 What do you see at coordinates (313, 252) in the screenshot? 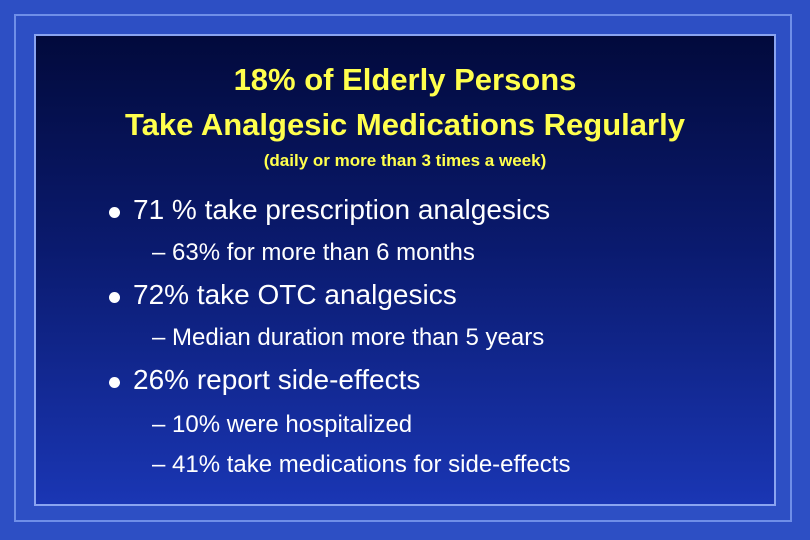
I see `sub-bullet-text: – 63% for more than 6 months` at bounding box center [313, 252].